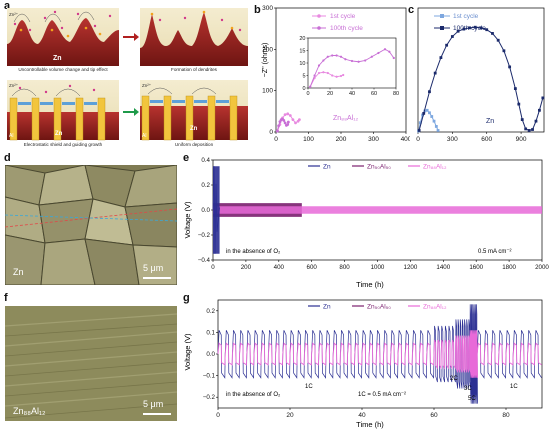 Image resolution: width=550 pixels, height=430 pixels. Describe the element at coordinates (514, 387) in the screenshot. I see `annotation-g-1c-b: 1C` at that location.